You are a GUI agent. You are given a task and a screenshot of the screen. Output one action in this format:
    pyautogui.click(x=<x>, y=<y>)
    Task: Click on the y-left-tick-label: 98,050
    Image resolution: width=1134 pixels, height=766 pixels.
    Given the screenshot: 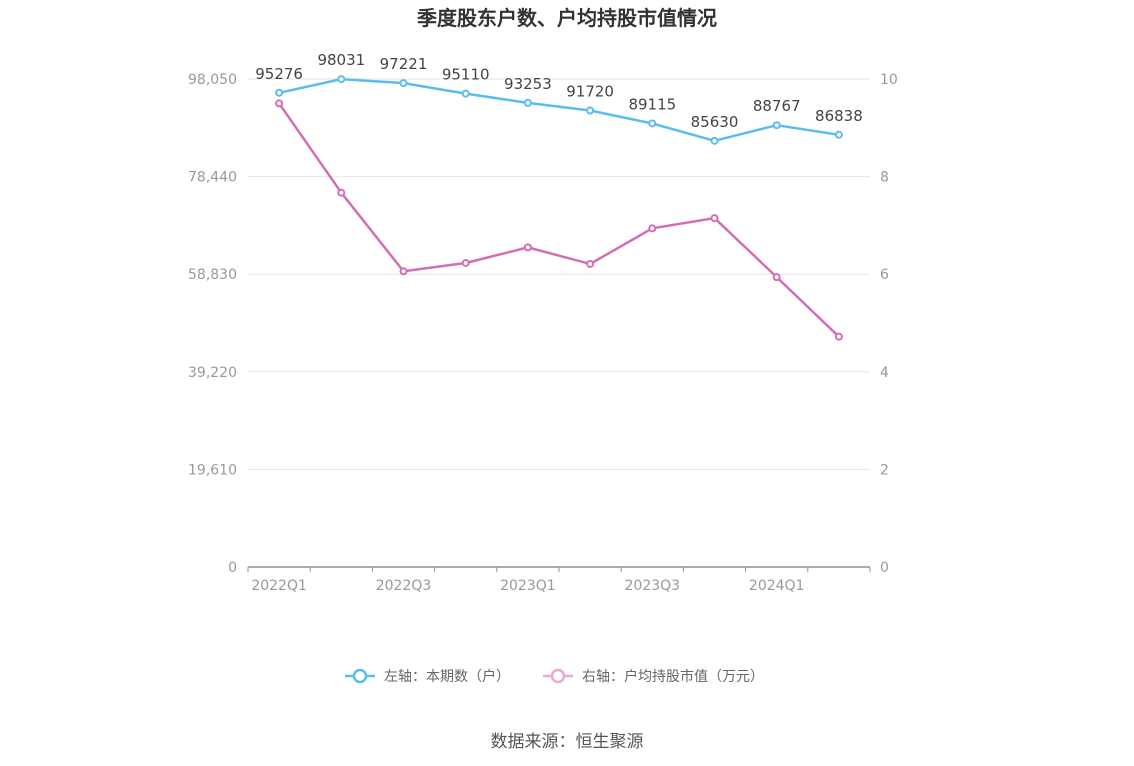 What is the action you would take?
    pyautogui.click(x=212, y=80)
    